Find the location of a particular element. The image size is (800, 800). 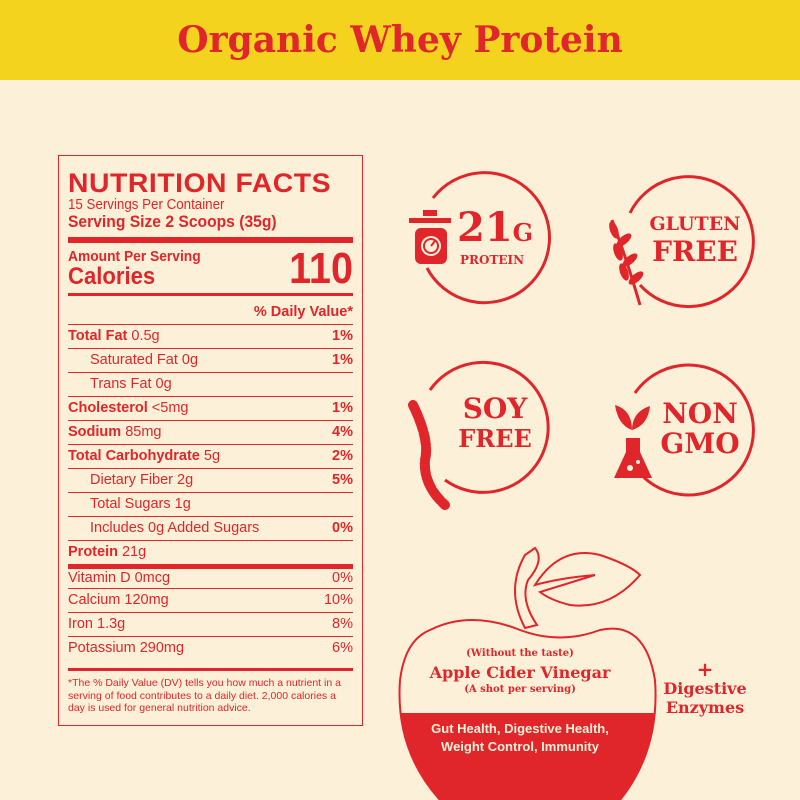

nutrient-name: Total Sugars 1g is located at coordinates (140, 504).